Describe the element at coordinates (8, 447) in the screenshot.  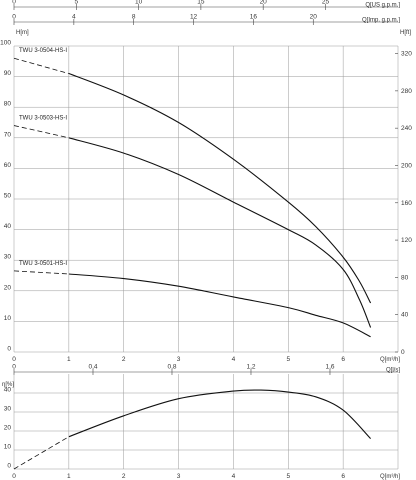
I see `eff-y-tick-label: 10` at that location.